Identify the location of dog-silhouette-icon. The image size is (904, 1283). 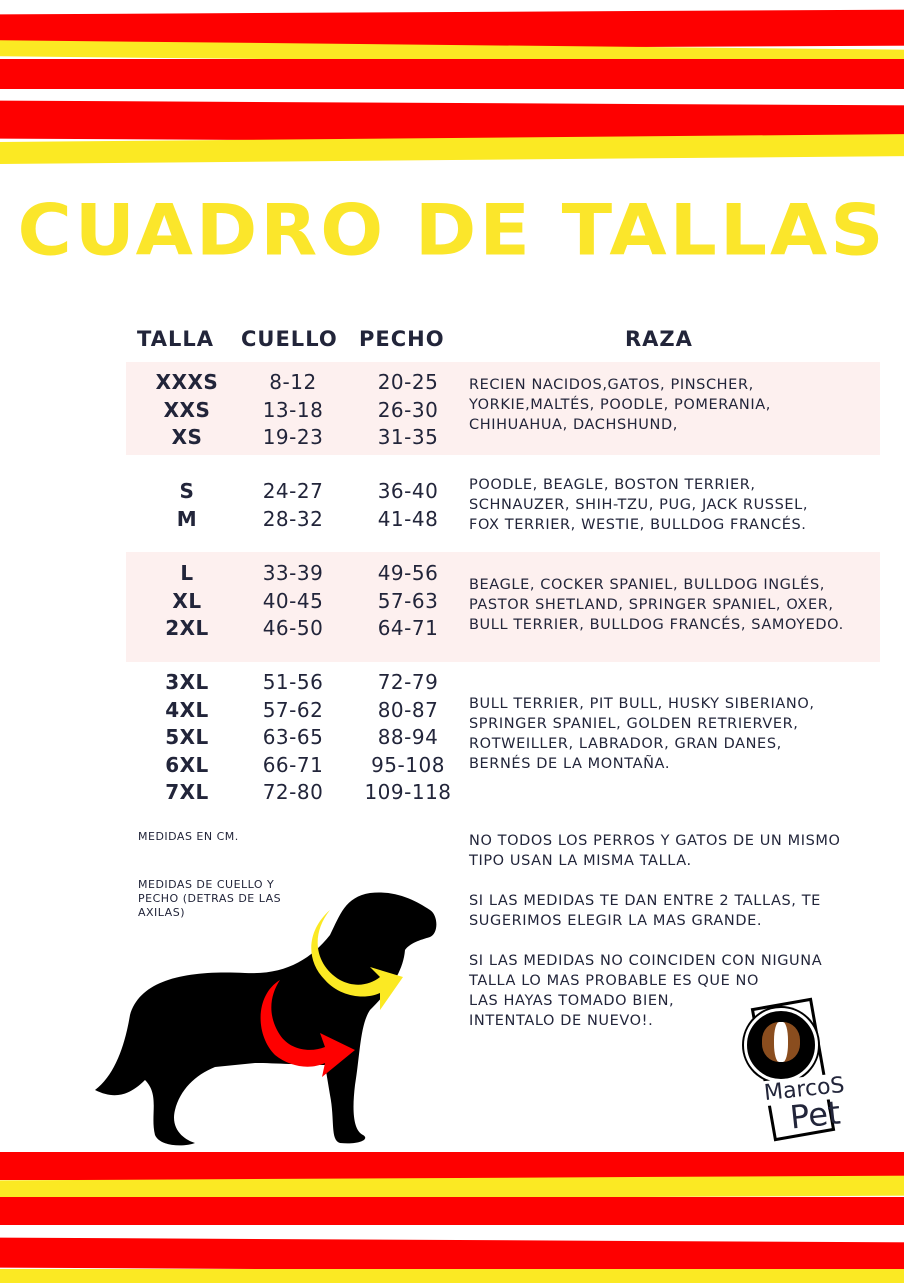
(266, 1019).